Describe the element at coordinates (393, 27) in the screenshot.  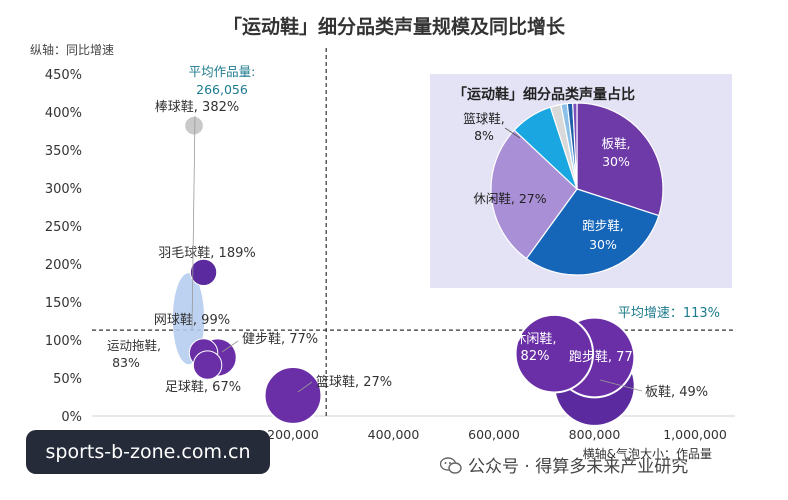
I see `chart-title: 「运动鞋」细分品类声量规模及同比增长` at that location.